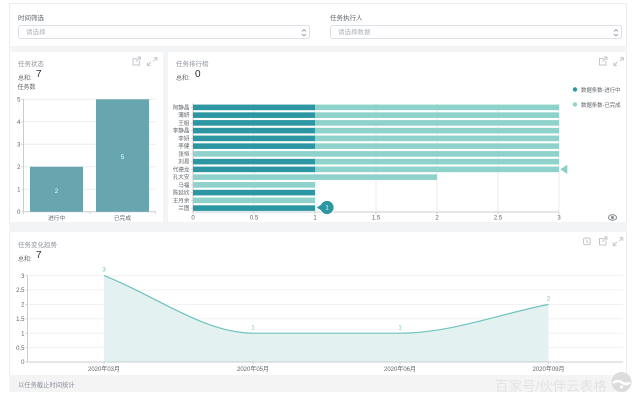 The width and height of the screenshot is (640, 400). What do you see at coordinates (184, 154) in the screenshot?
I see `svg-text: 张恒` at bounding box center [184, 154].